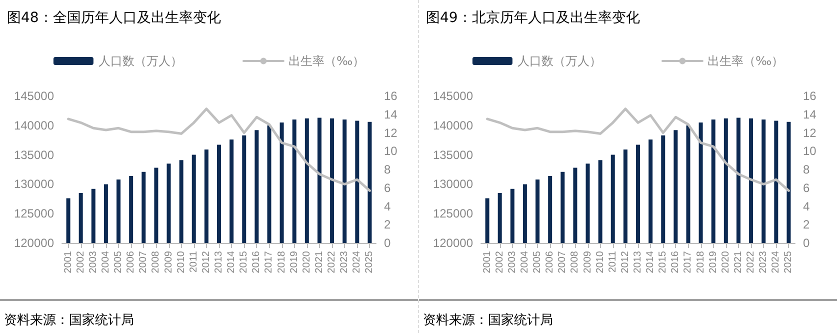 The image size is (837, 333). What do you see at coordinates (533, 18) in the screenshot?
I see `chart-title: 图49：北京历年人口及出生率变化` at bounding box center [533, 18].